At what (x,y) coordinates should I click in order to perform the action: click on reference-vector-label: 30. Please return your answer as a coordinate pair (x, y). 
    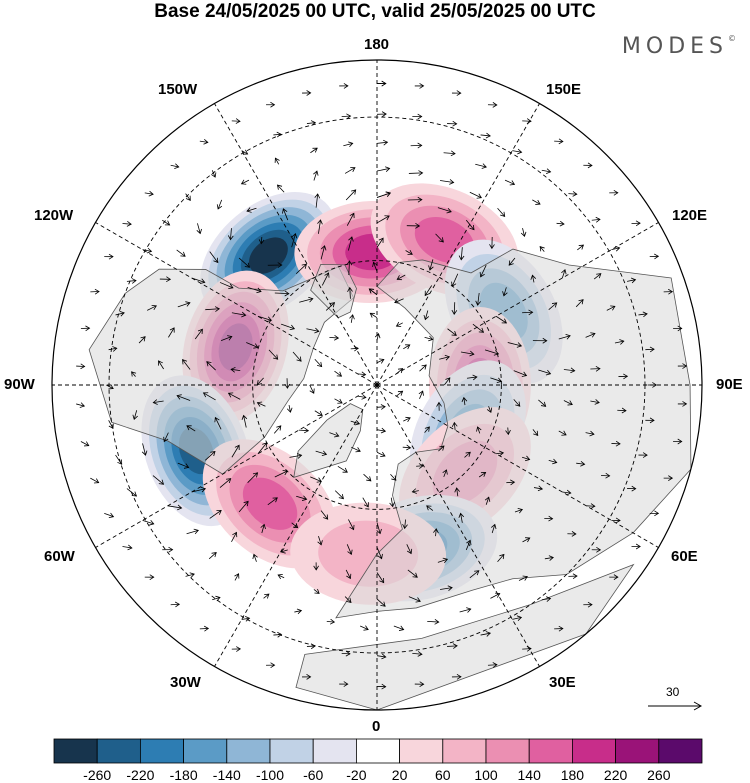
    Looking at the image, I should click on (673, 692).